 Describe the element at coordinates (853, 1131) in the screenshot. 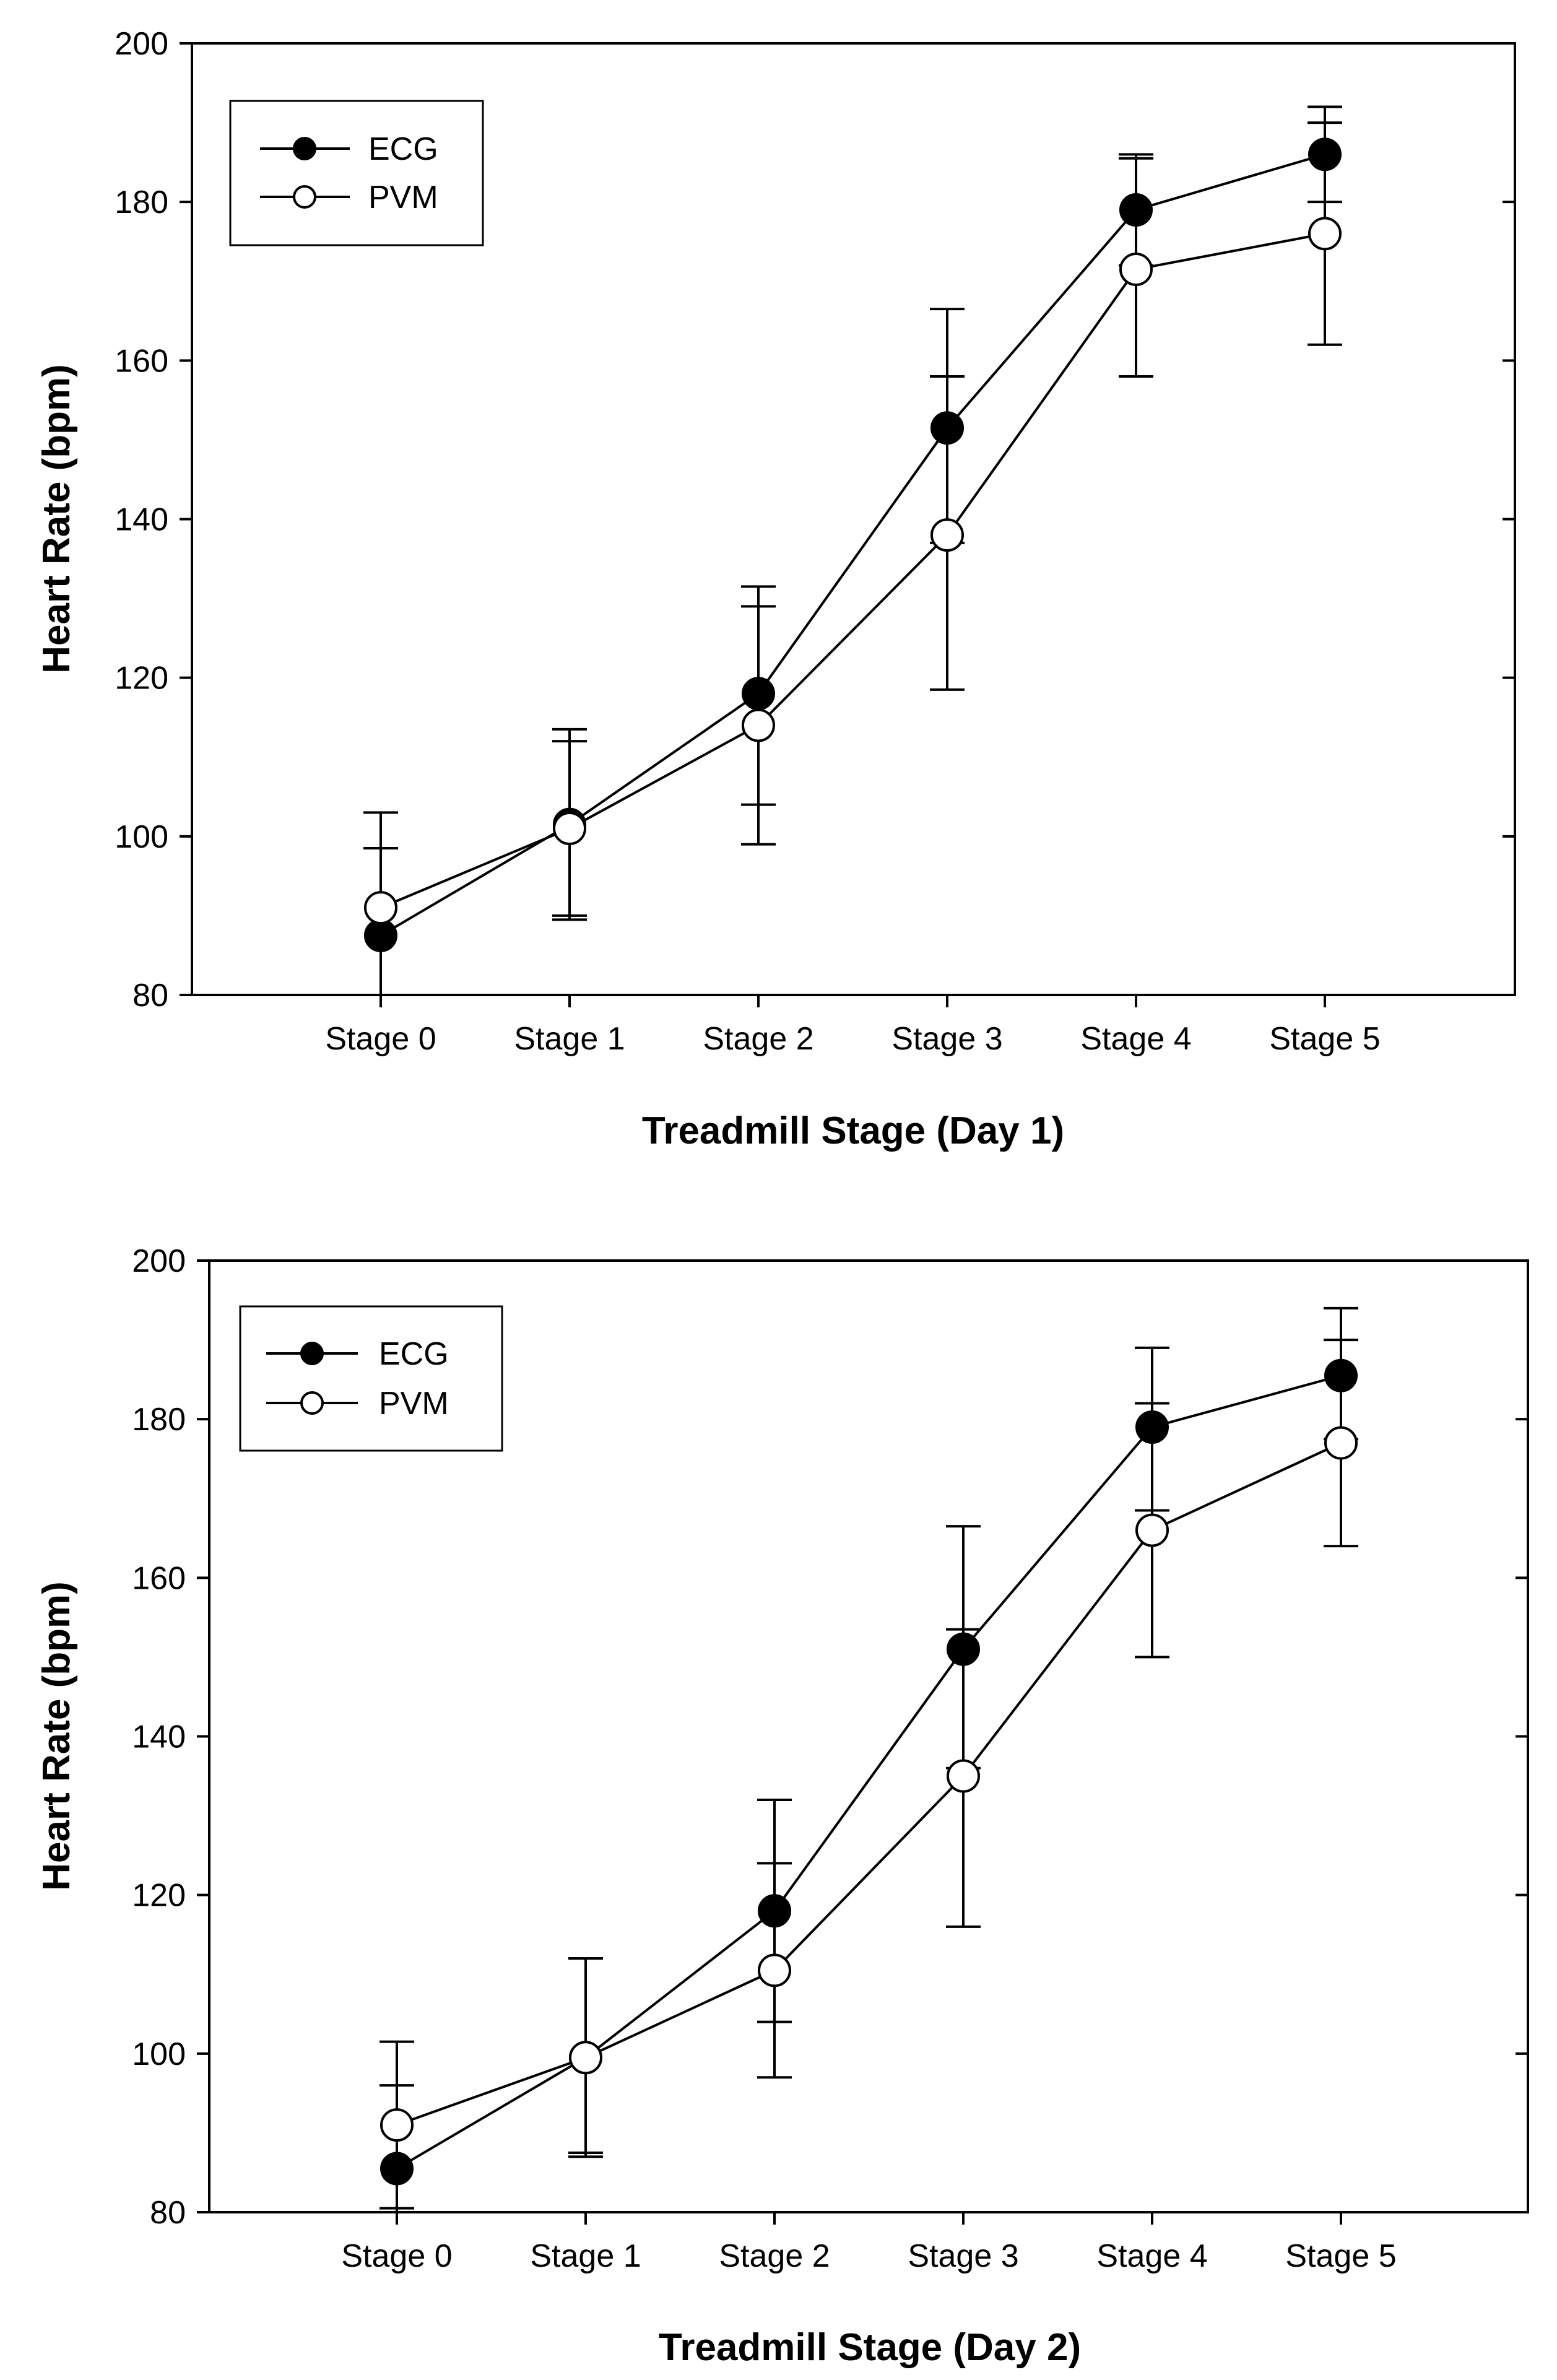

I see `x-axis-title: Treadmill Stage (Day 1)` at that location.